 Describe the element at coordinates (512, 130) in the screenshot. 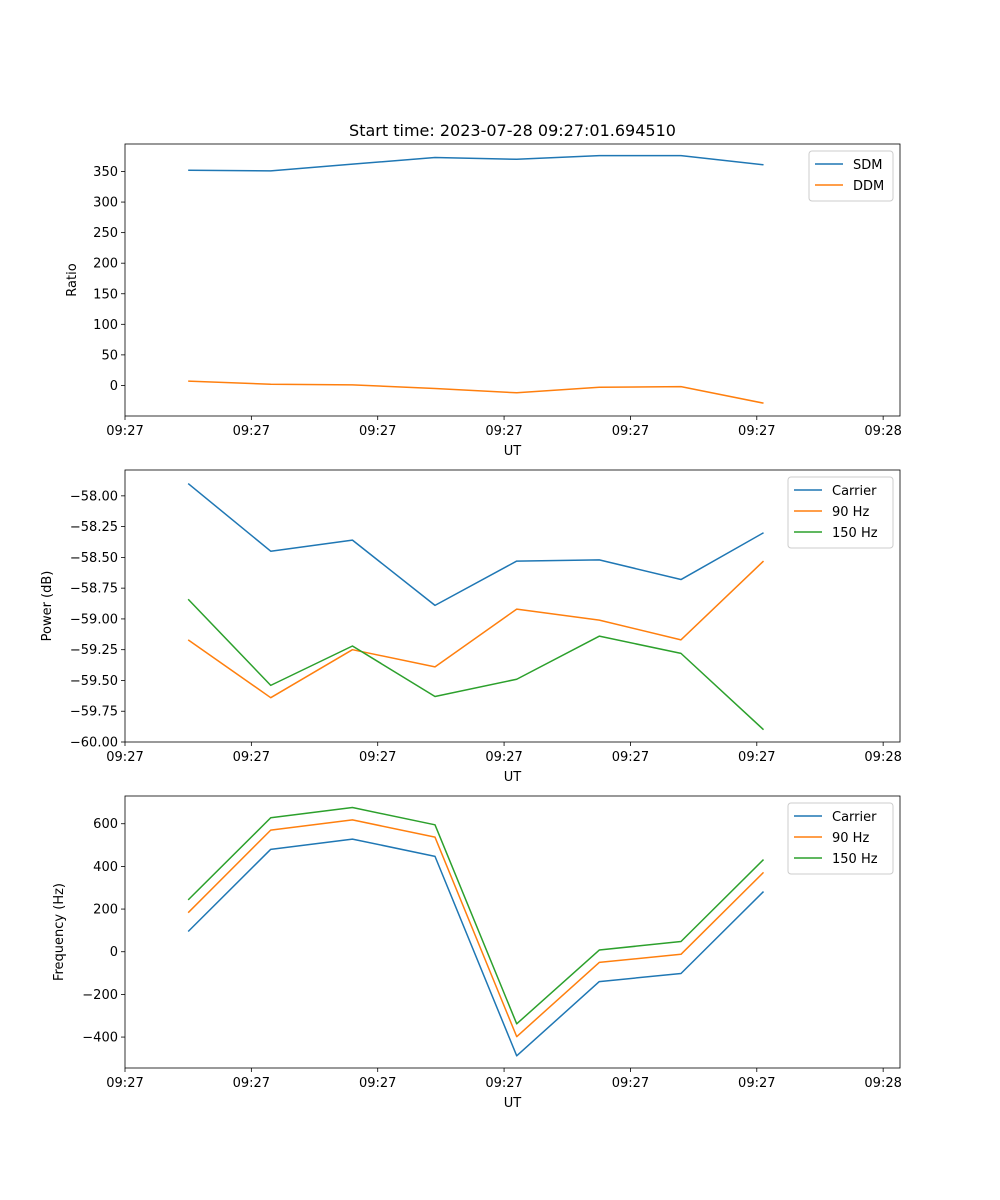

I see `chart-title: Start time: 2023-07-28 09:27:01.694510` at that location.